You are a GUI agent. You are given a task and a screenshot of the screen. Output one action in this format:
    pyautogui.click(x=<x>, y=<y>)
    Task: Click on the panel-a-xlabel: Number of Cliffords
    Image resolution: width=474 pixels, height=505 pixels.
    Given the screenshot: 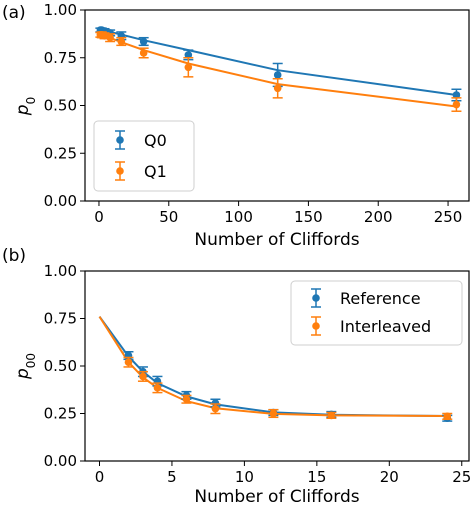 What is the action you would take?
    pyautogui.click(x=276, y=240)
    